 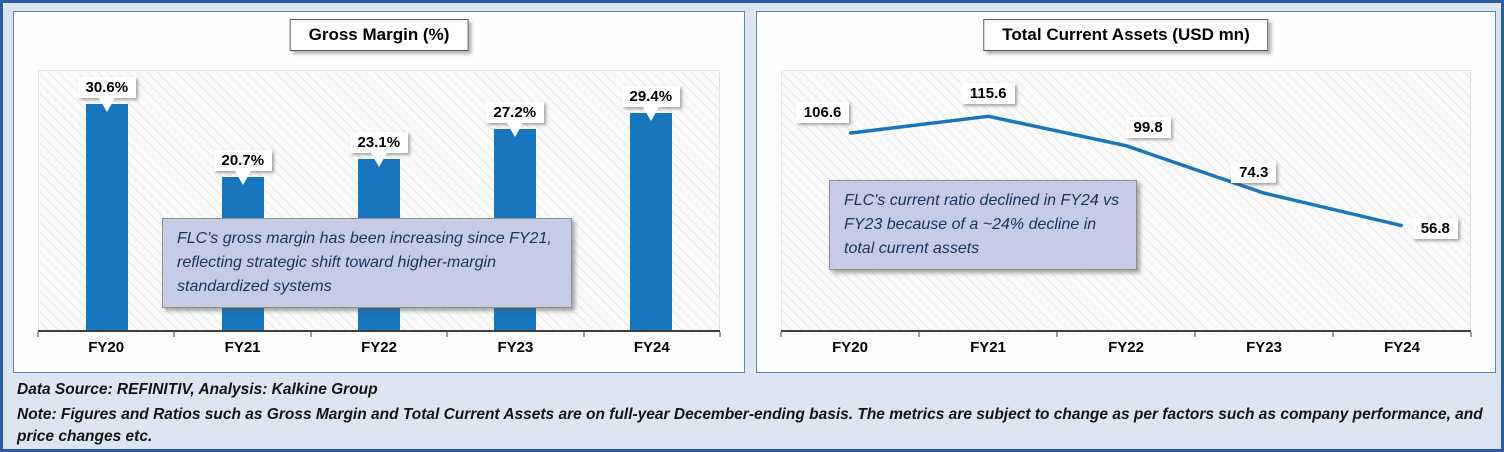 I want to click on bar-value-label: 20.7%, so click(x=243, y=168).